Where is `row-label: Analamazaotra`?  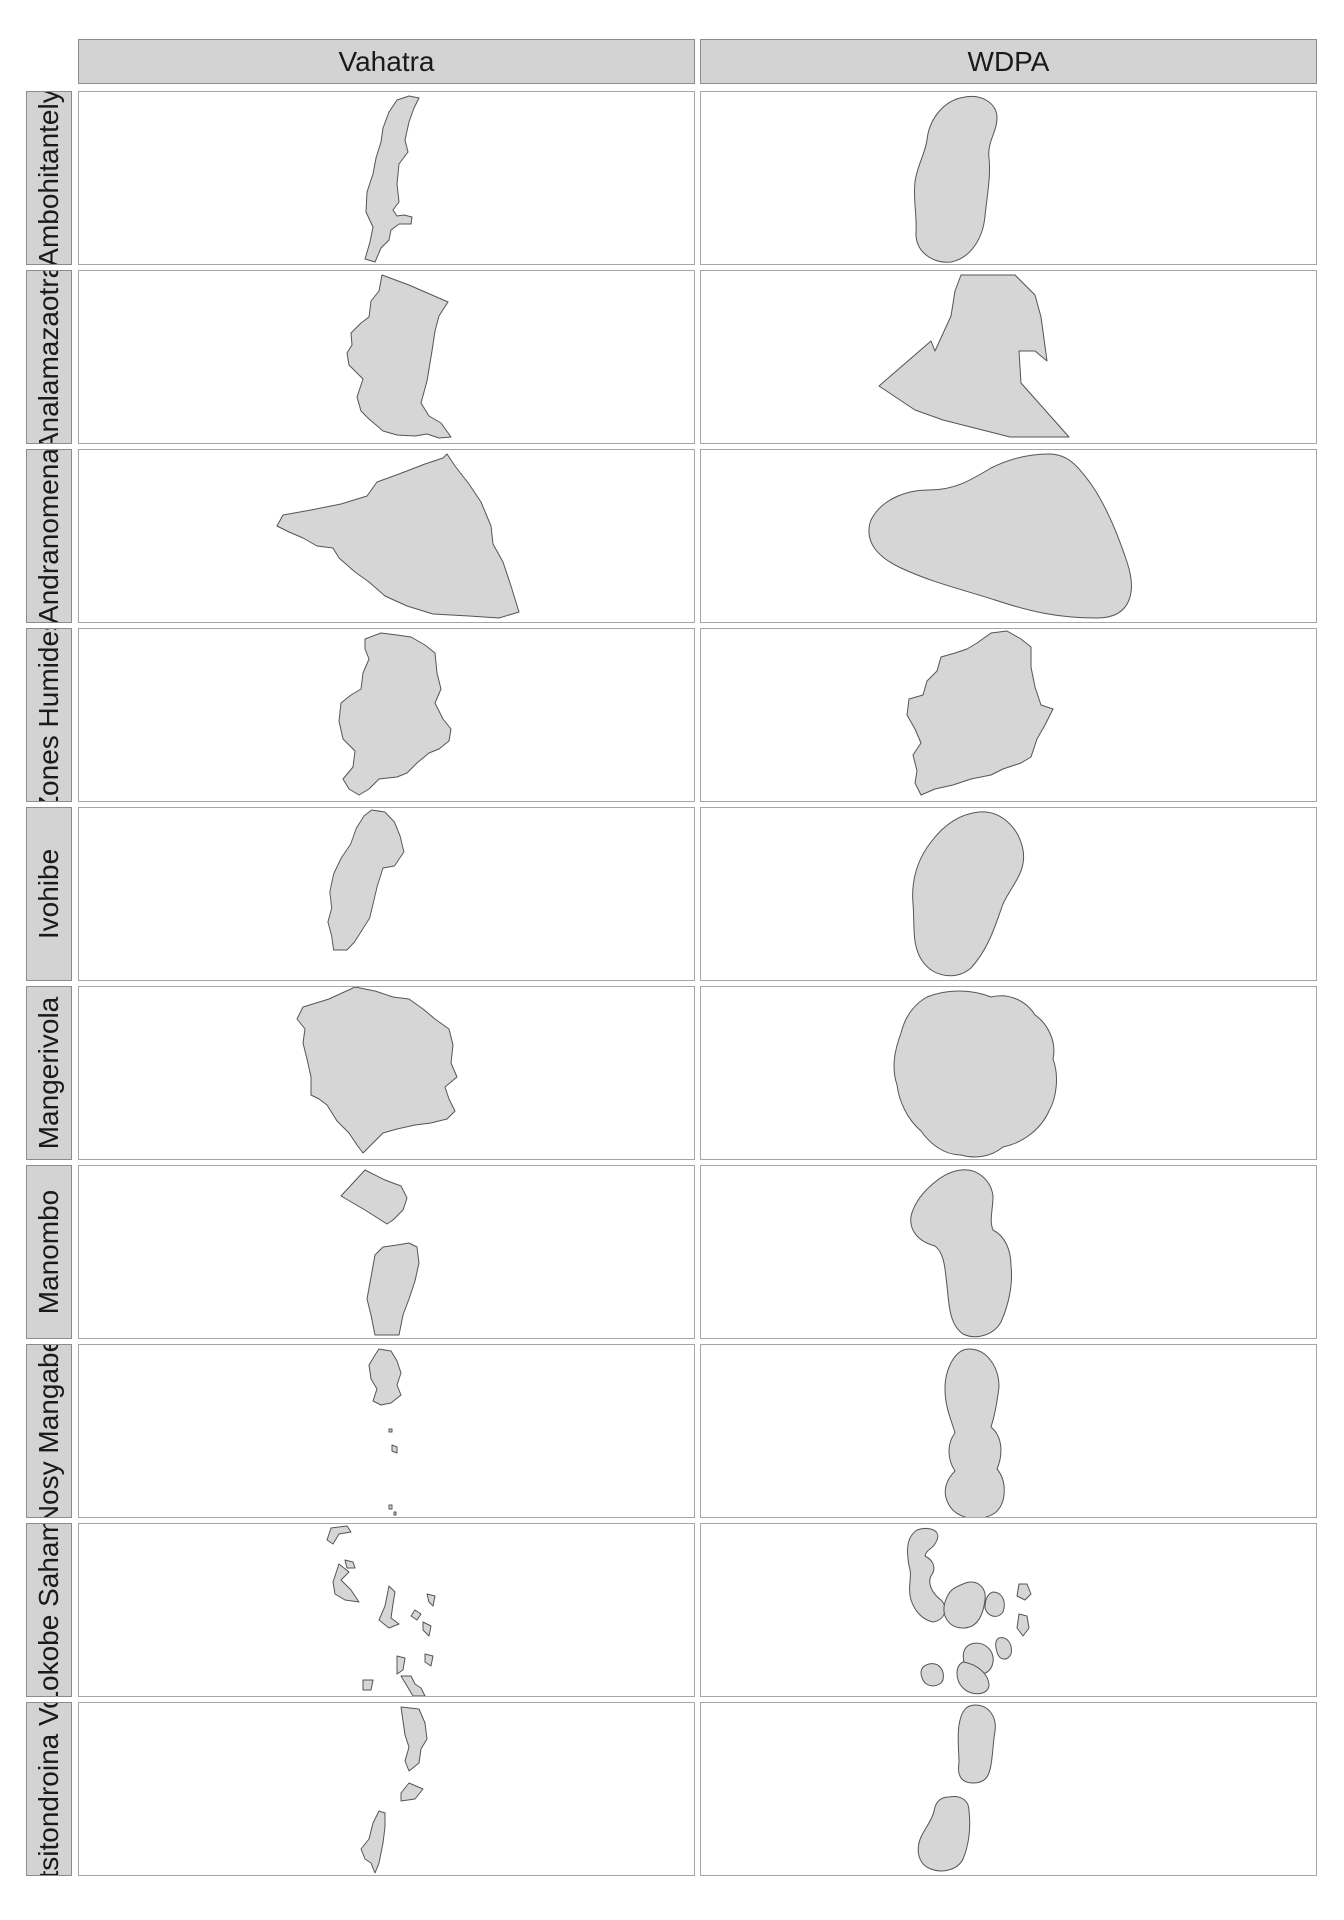
row-label: Analamazaotra is located at coordinates (48, 357).